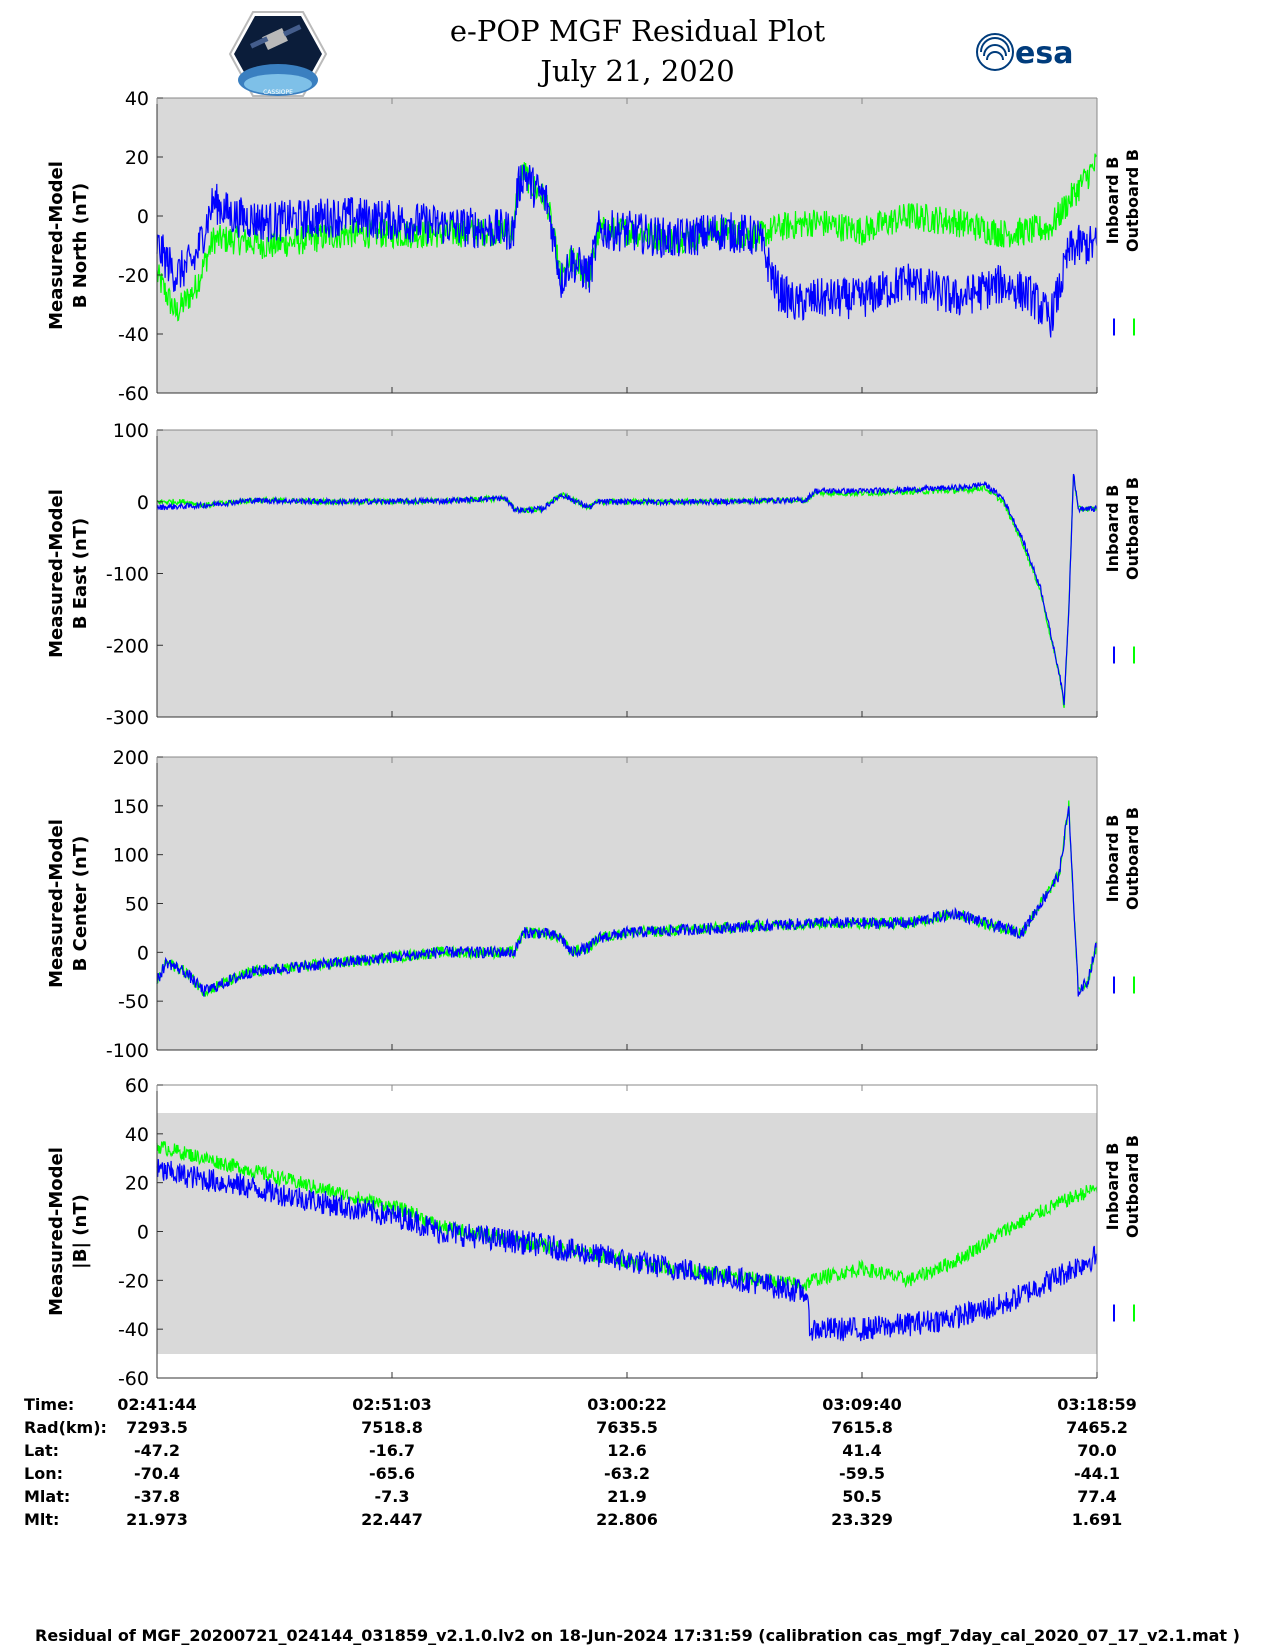 This screenshot has width=1275, height=1650. Describe the element at coordinates (392, 1450) in the screenshot. I see `ephemeris-value: -16.7` at that location.